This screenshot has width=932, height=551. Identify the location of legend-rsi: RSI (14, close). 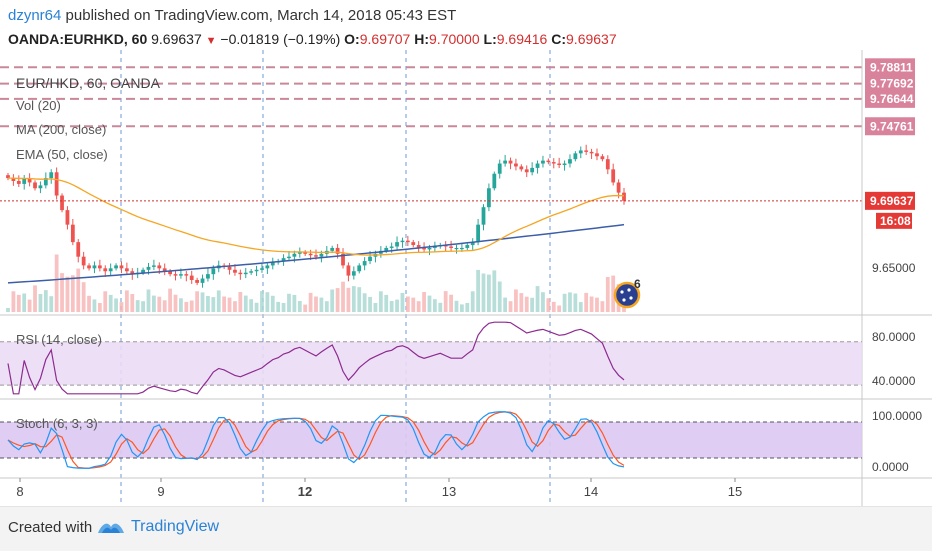
(59, 339).